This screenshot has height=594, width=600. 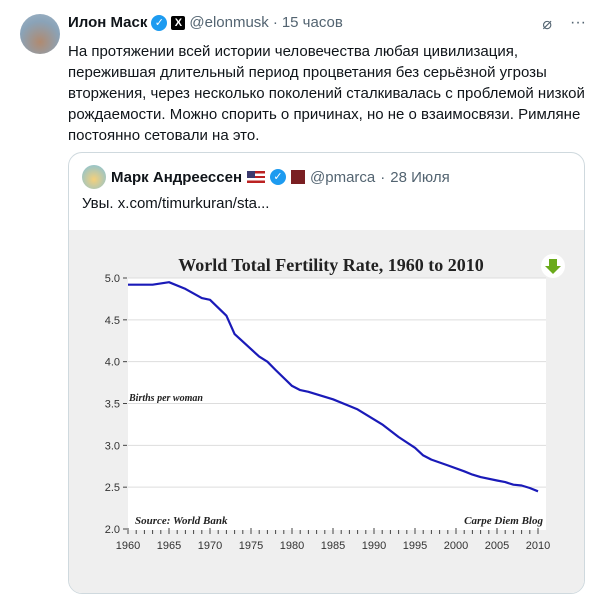 I want to click on author-handle: @elonmusk, so click(x=228, y=22).